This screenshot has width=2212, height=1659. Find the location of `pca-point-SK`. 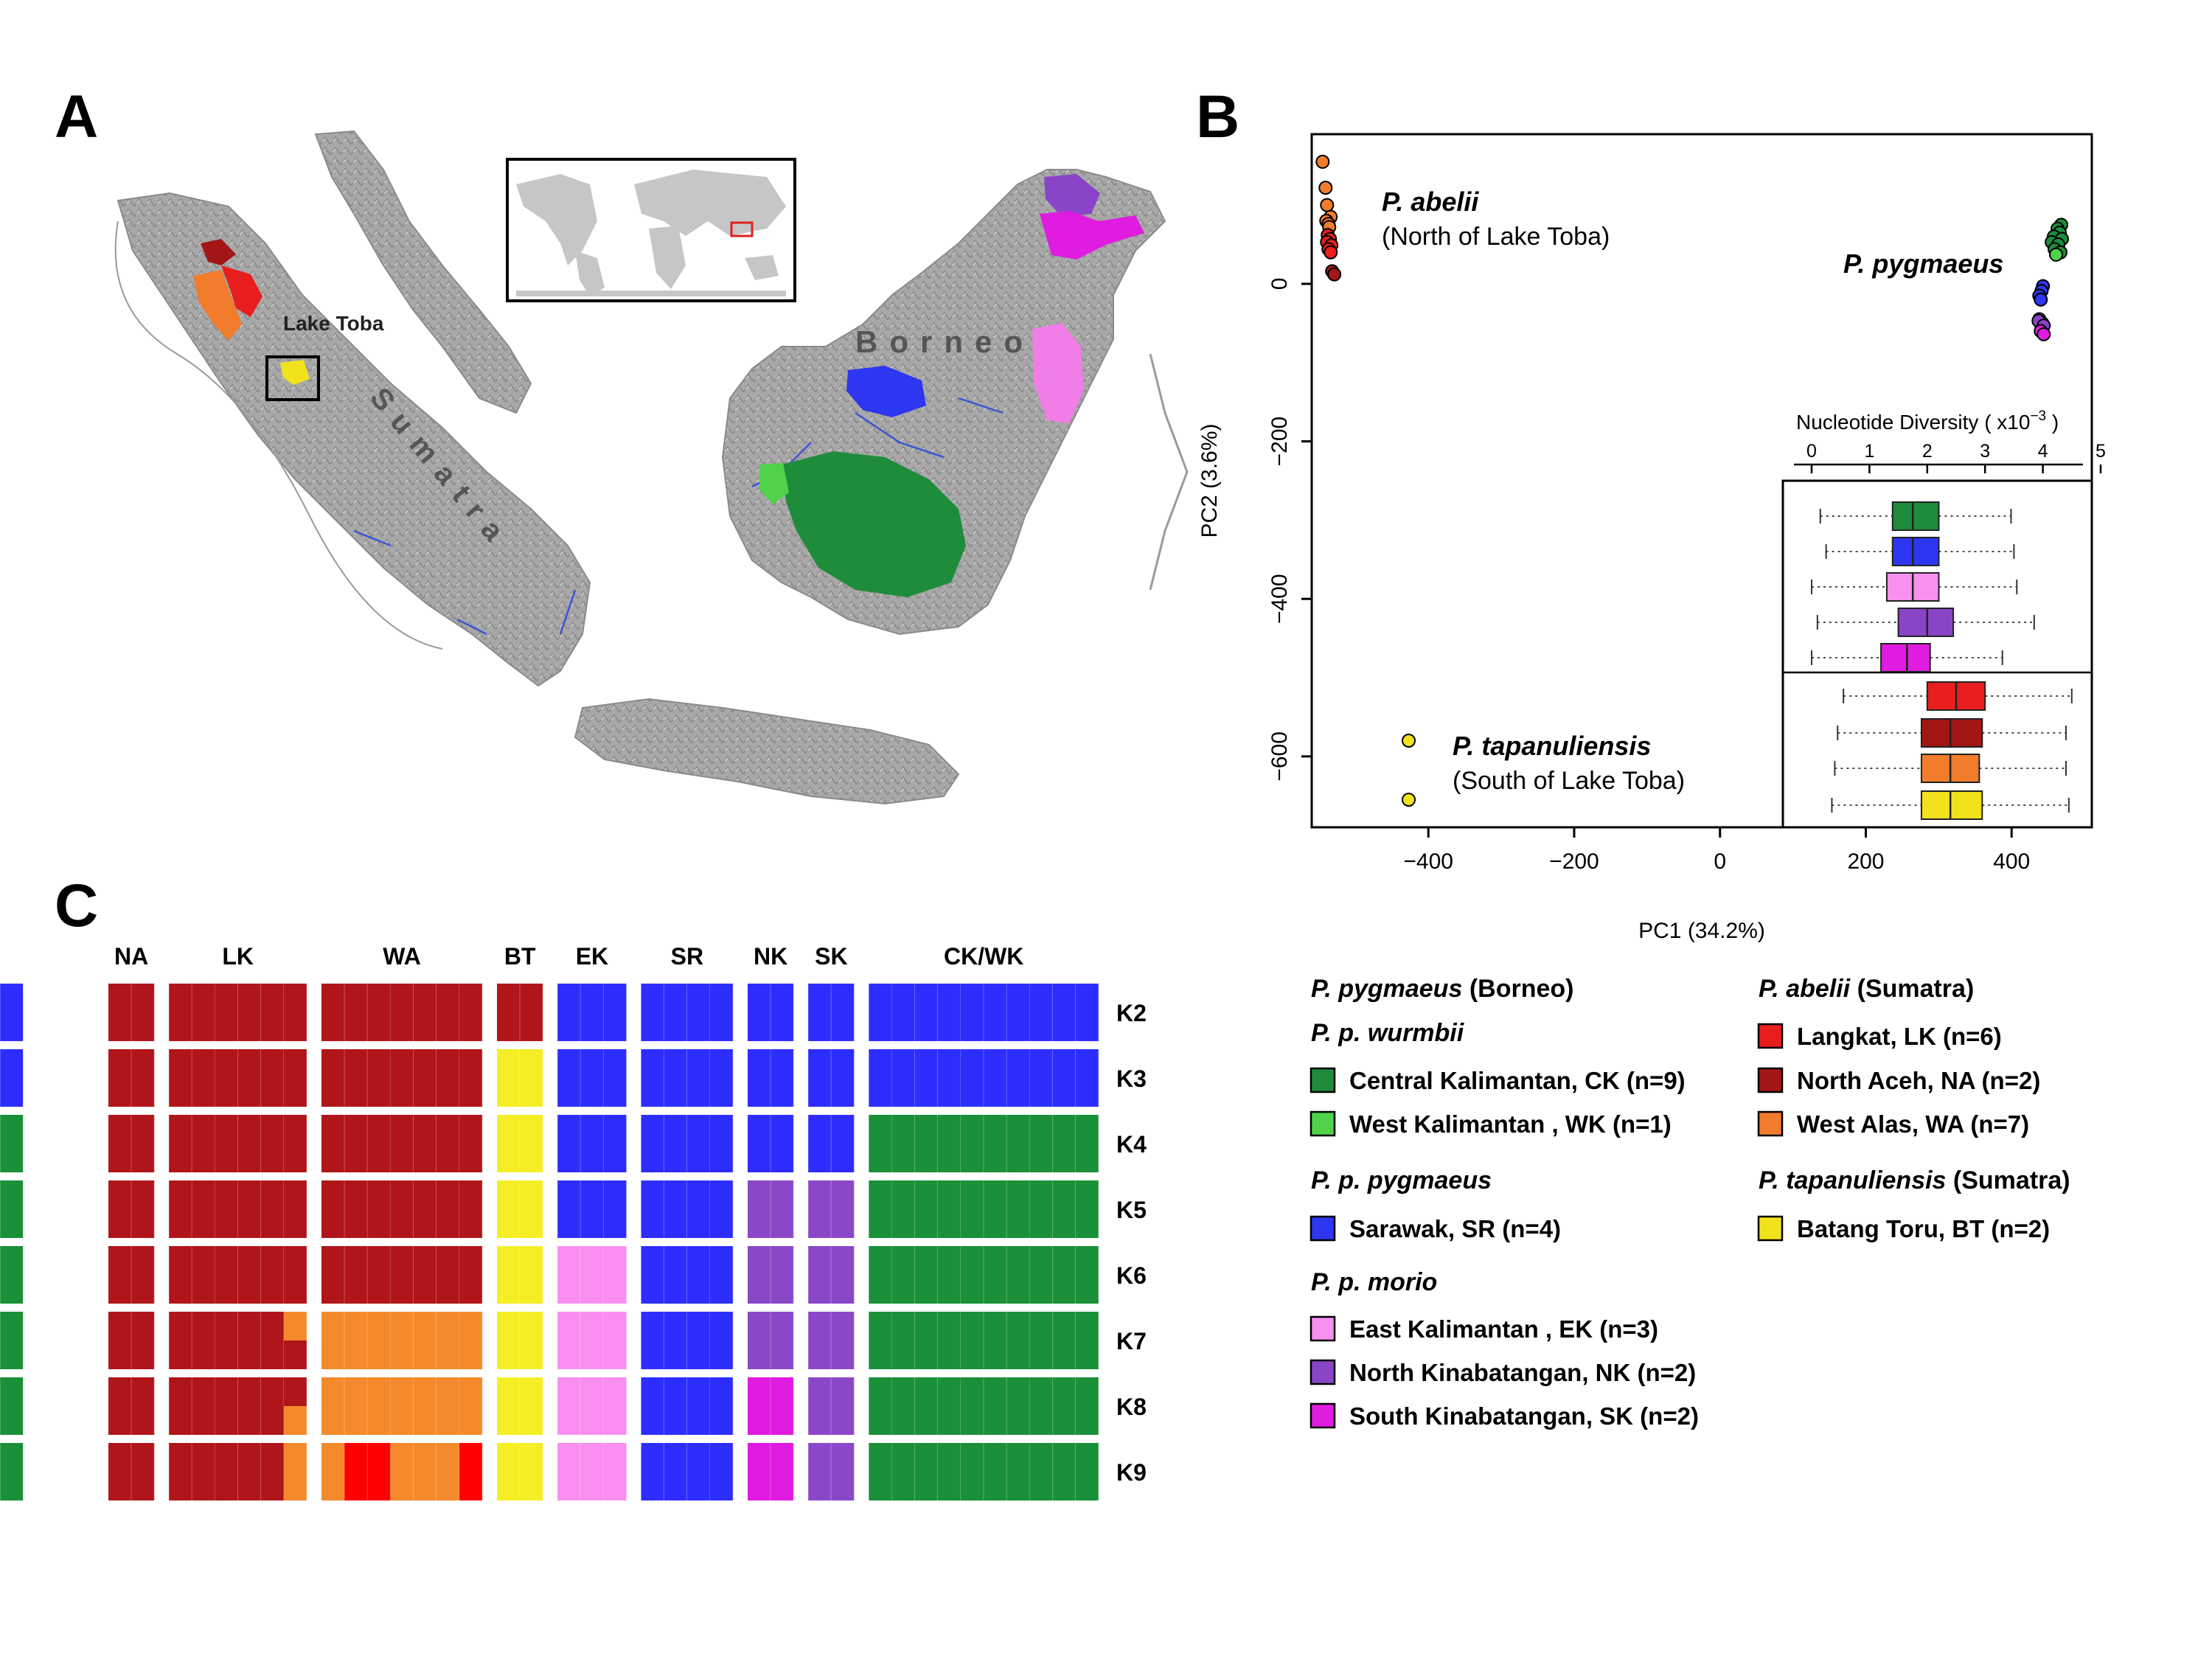

pca-point-SK is located at coordinates (2044, 334).